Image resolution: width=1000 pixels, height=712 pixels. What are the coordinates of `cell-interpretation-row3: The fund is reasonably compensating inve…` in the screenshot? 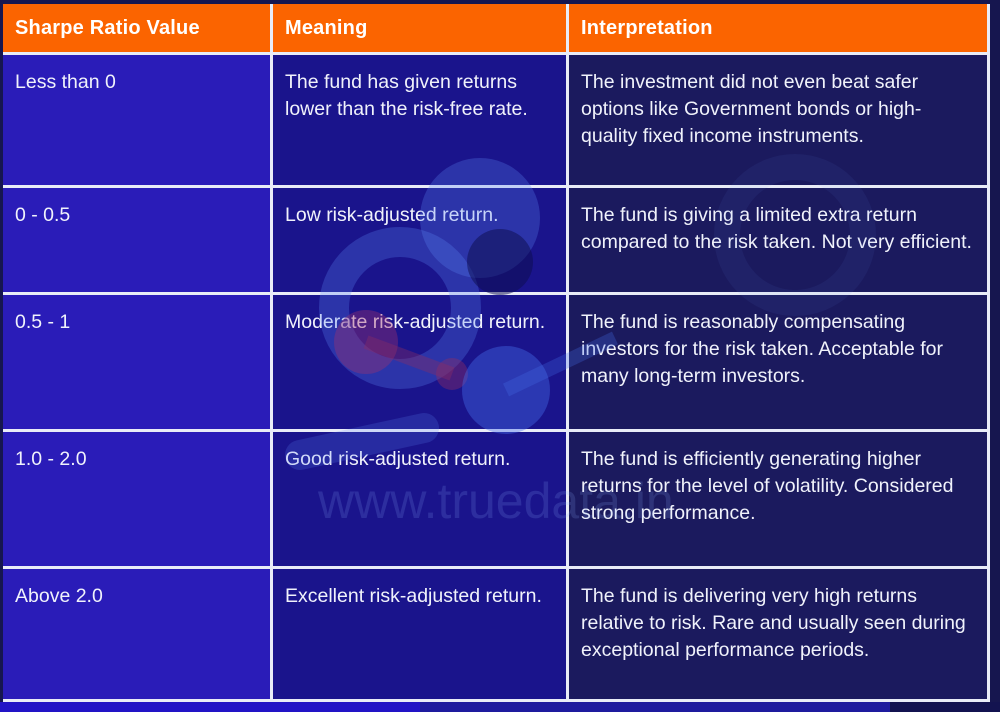 It's located at (778, 362).